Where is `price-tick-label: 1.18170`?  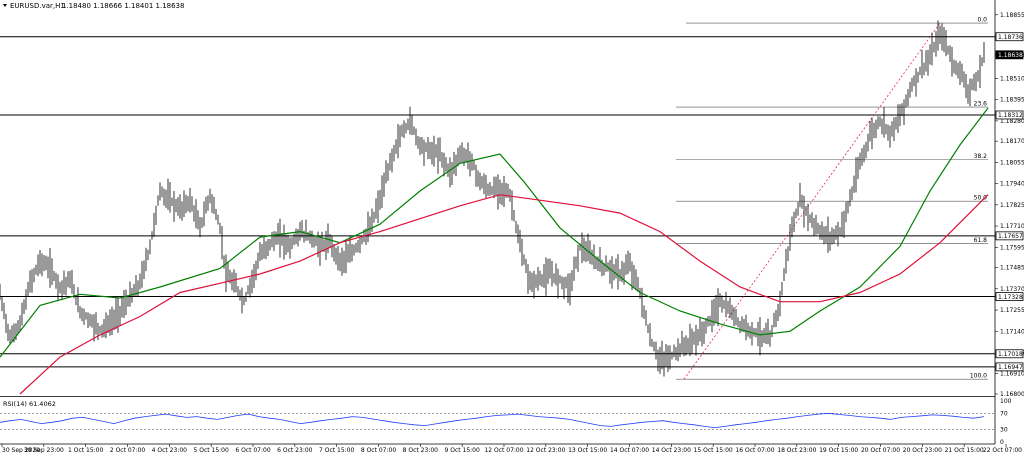
price-tick-label: 1.18170 is located at coordinates (1012, 141).